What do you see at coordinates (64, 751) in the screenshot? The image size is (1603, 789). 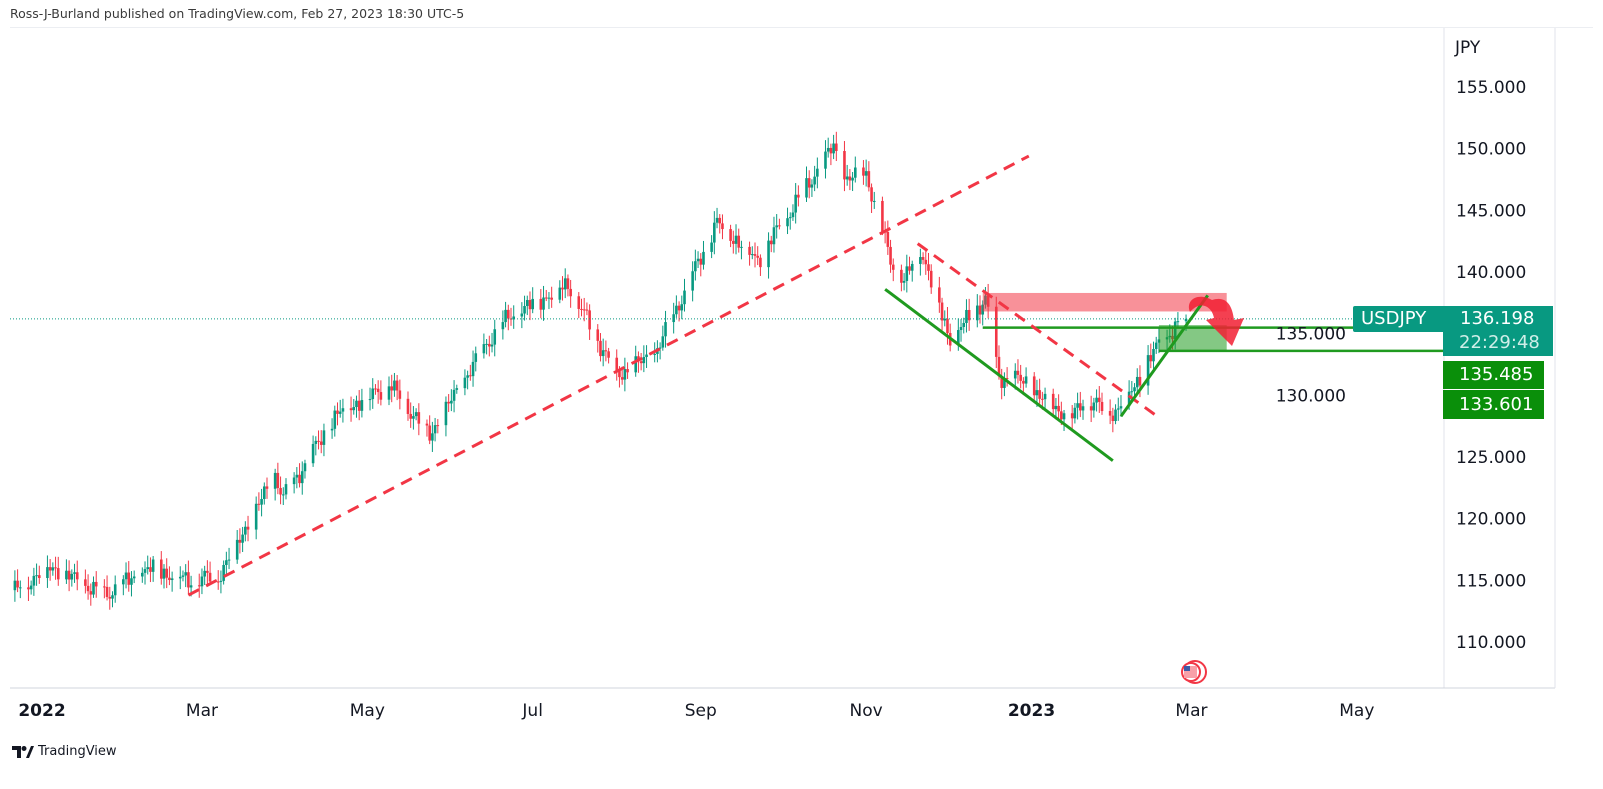 I see `tradingview-logo: TradingView` at bounding box center [64, 751].